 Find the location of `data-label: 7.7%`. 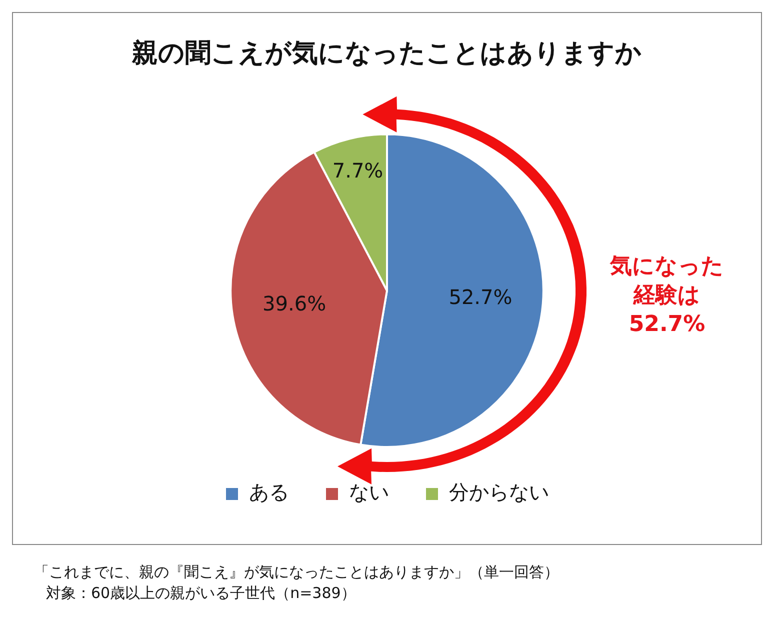

data-label: 7.7% is located at coordinates (358, 170).